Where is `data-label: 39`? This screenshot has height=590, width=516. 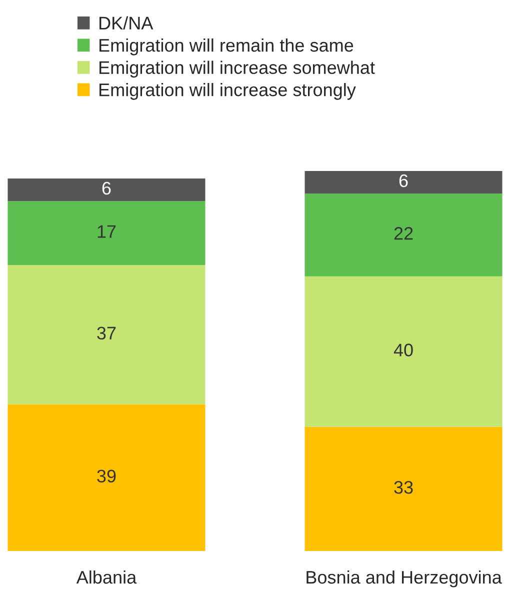
data-label: 39 is located at coordinates (106, 476).